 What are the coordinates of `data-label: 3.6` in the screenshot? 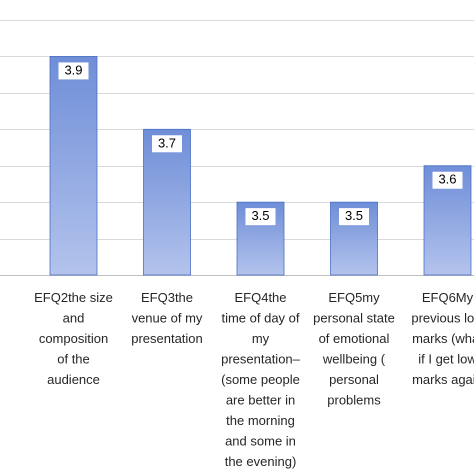 It's located at (447, 179).